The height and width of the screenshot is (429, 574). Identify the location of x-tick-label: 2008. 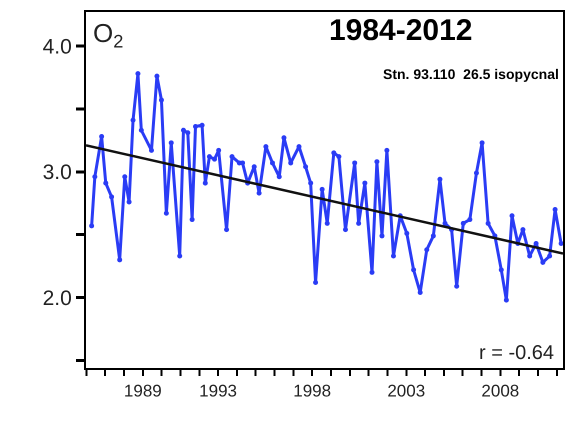
(500, 390).